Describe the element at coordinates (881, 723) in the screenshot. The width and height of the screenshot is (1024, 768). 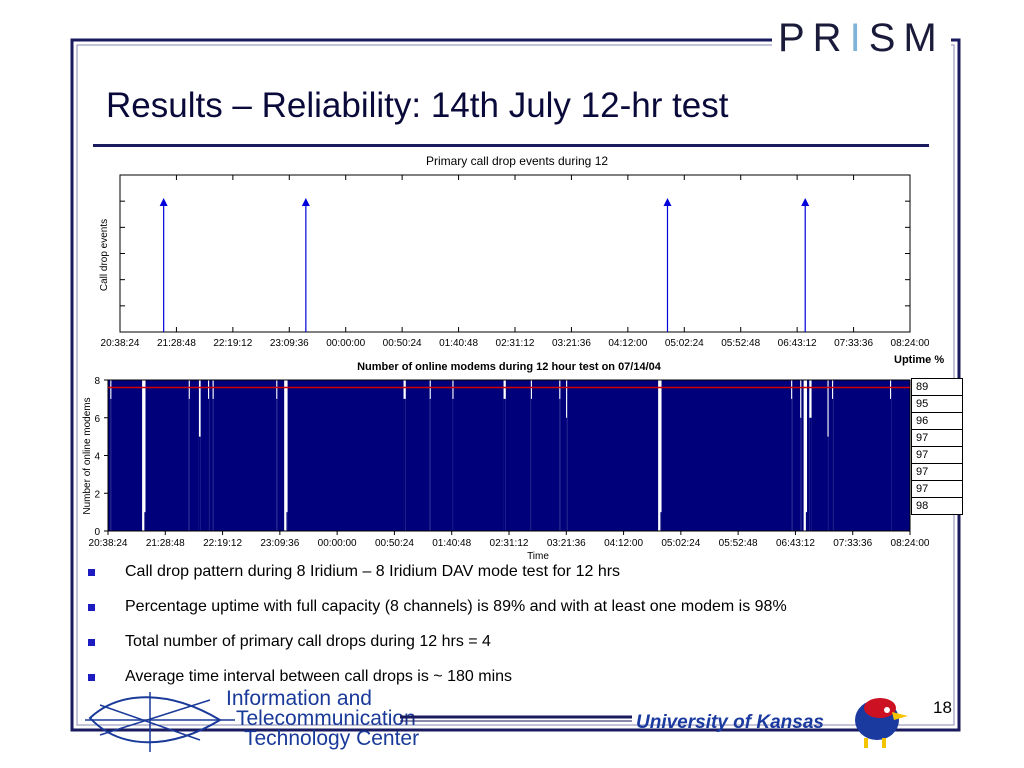
I see `jayhawk-icon` at that location.